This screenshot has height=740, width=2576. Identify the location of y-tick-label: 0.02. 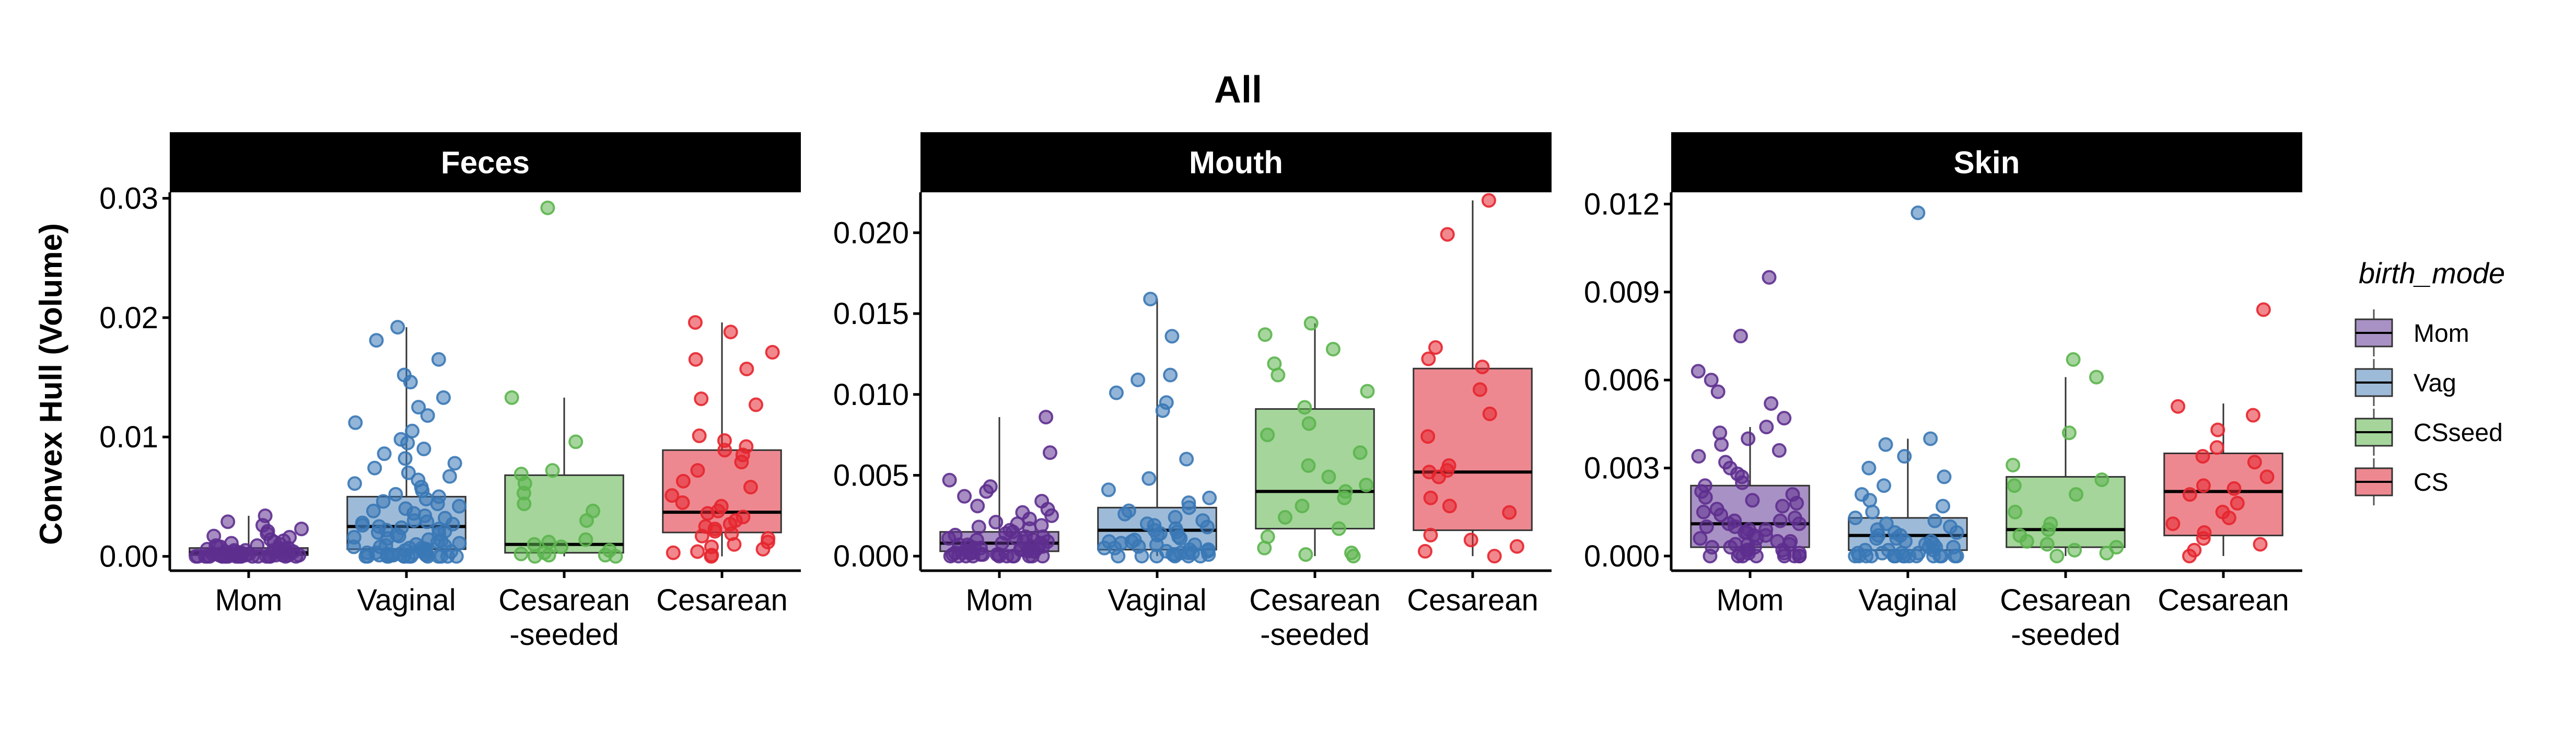
(128, 318).